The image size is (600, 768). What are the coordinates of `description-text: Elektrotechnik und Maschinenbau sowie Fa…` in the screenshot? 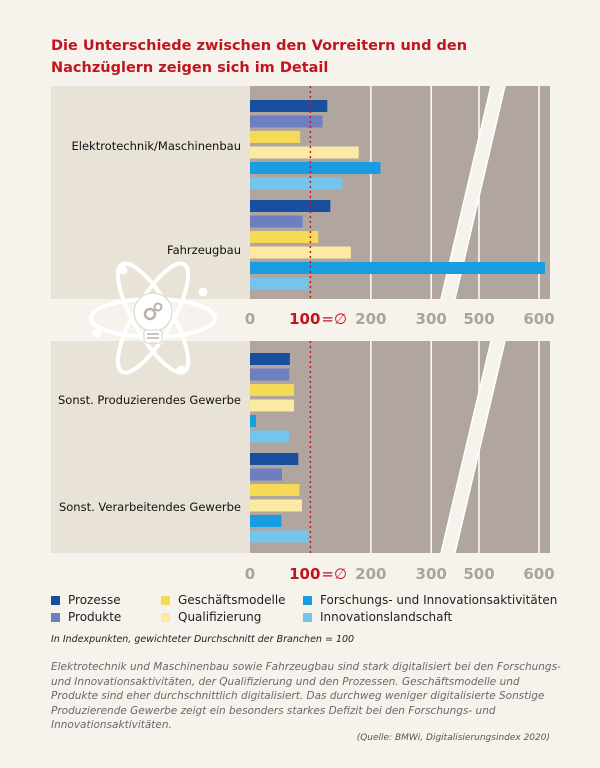 It's located at (306, 696).